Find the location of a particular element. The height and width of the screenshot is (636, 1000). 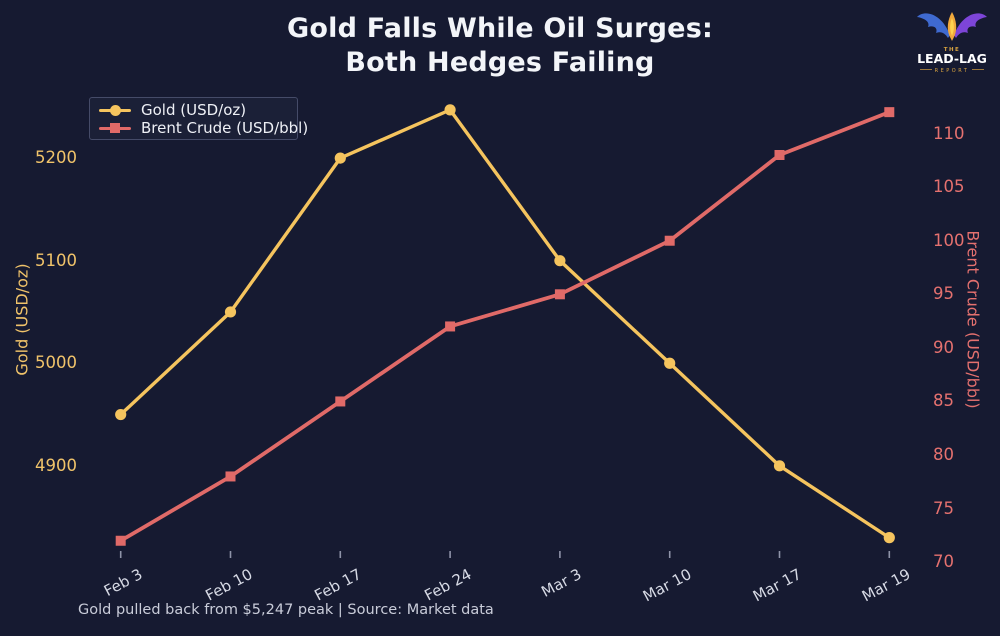

logo-report-text: REPORT is located at coordinates (952, 71).